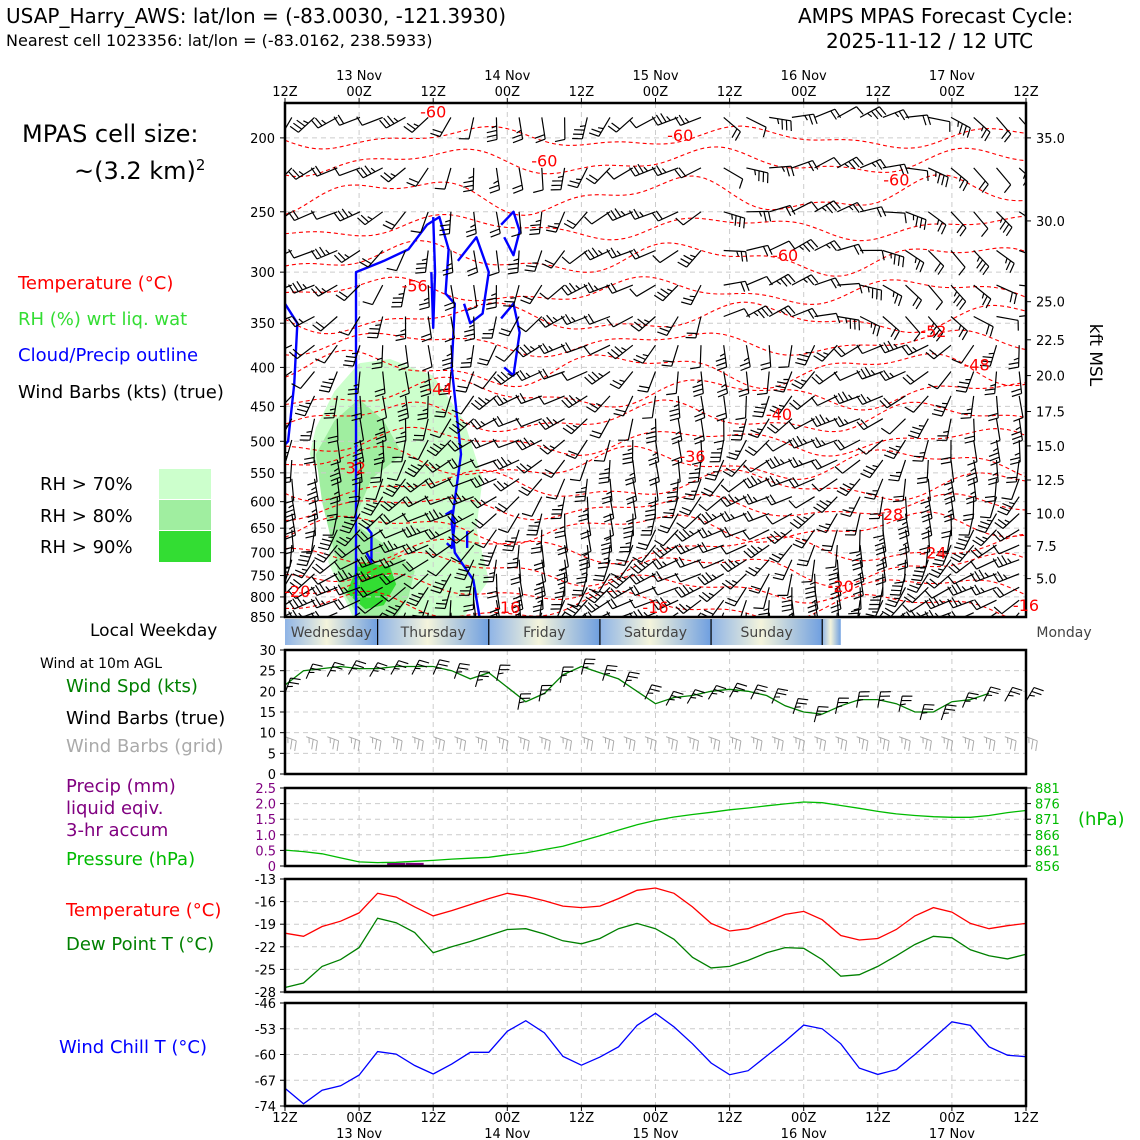 The height and width of the screenshot is (1140, 1140). Describe the element at coordinates (977, 365) in the screenshot. I see `temperature-contour-label: -48` at that location.